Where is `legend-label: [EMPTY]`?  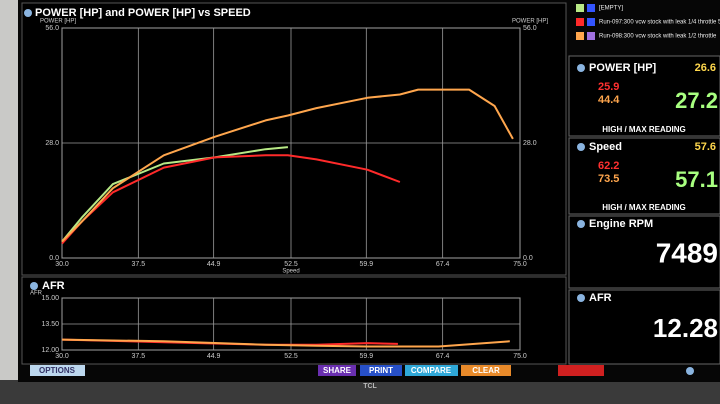
legend-label: [EMPTY] is located at coordinates (611, 9).